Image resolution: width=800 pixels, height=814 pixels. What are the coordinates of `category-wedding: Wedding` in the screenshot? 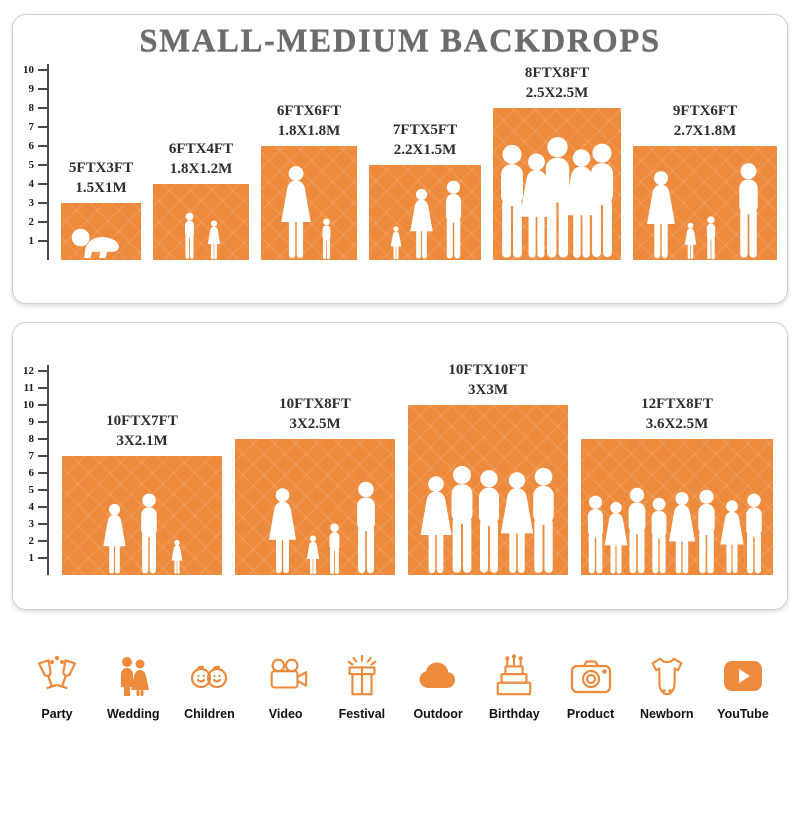 It's located at (133, 687).